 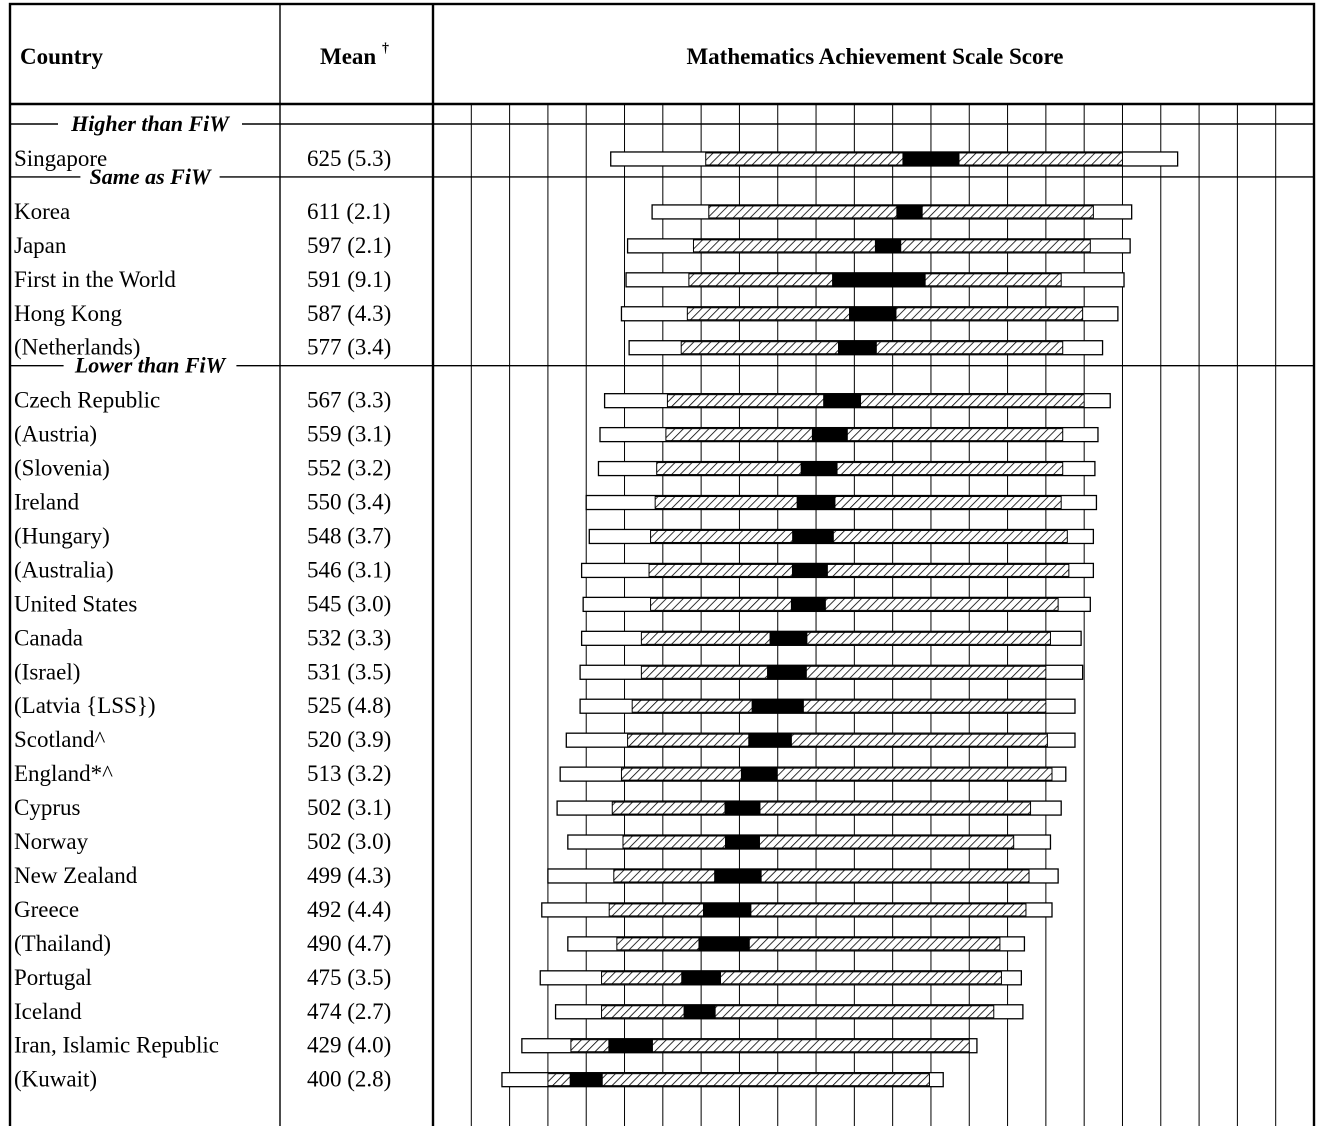 I want to click on mean-score: 520 (3.9), so click(x=349, y=739).